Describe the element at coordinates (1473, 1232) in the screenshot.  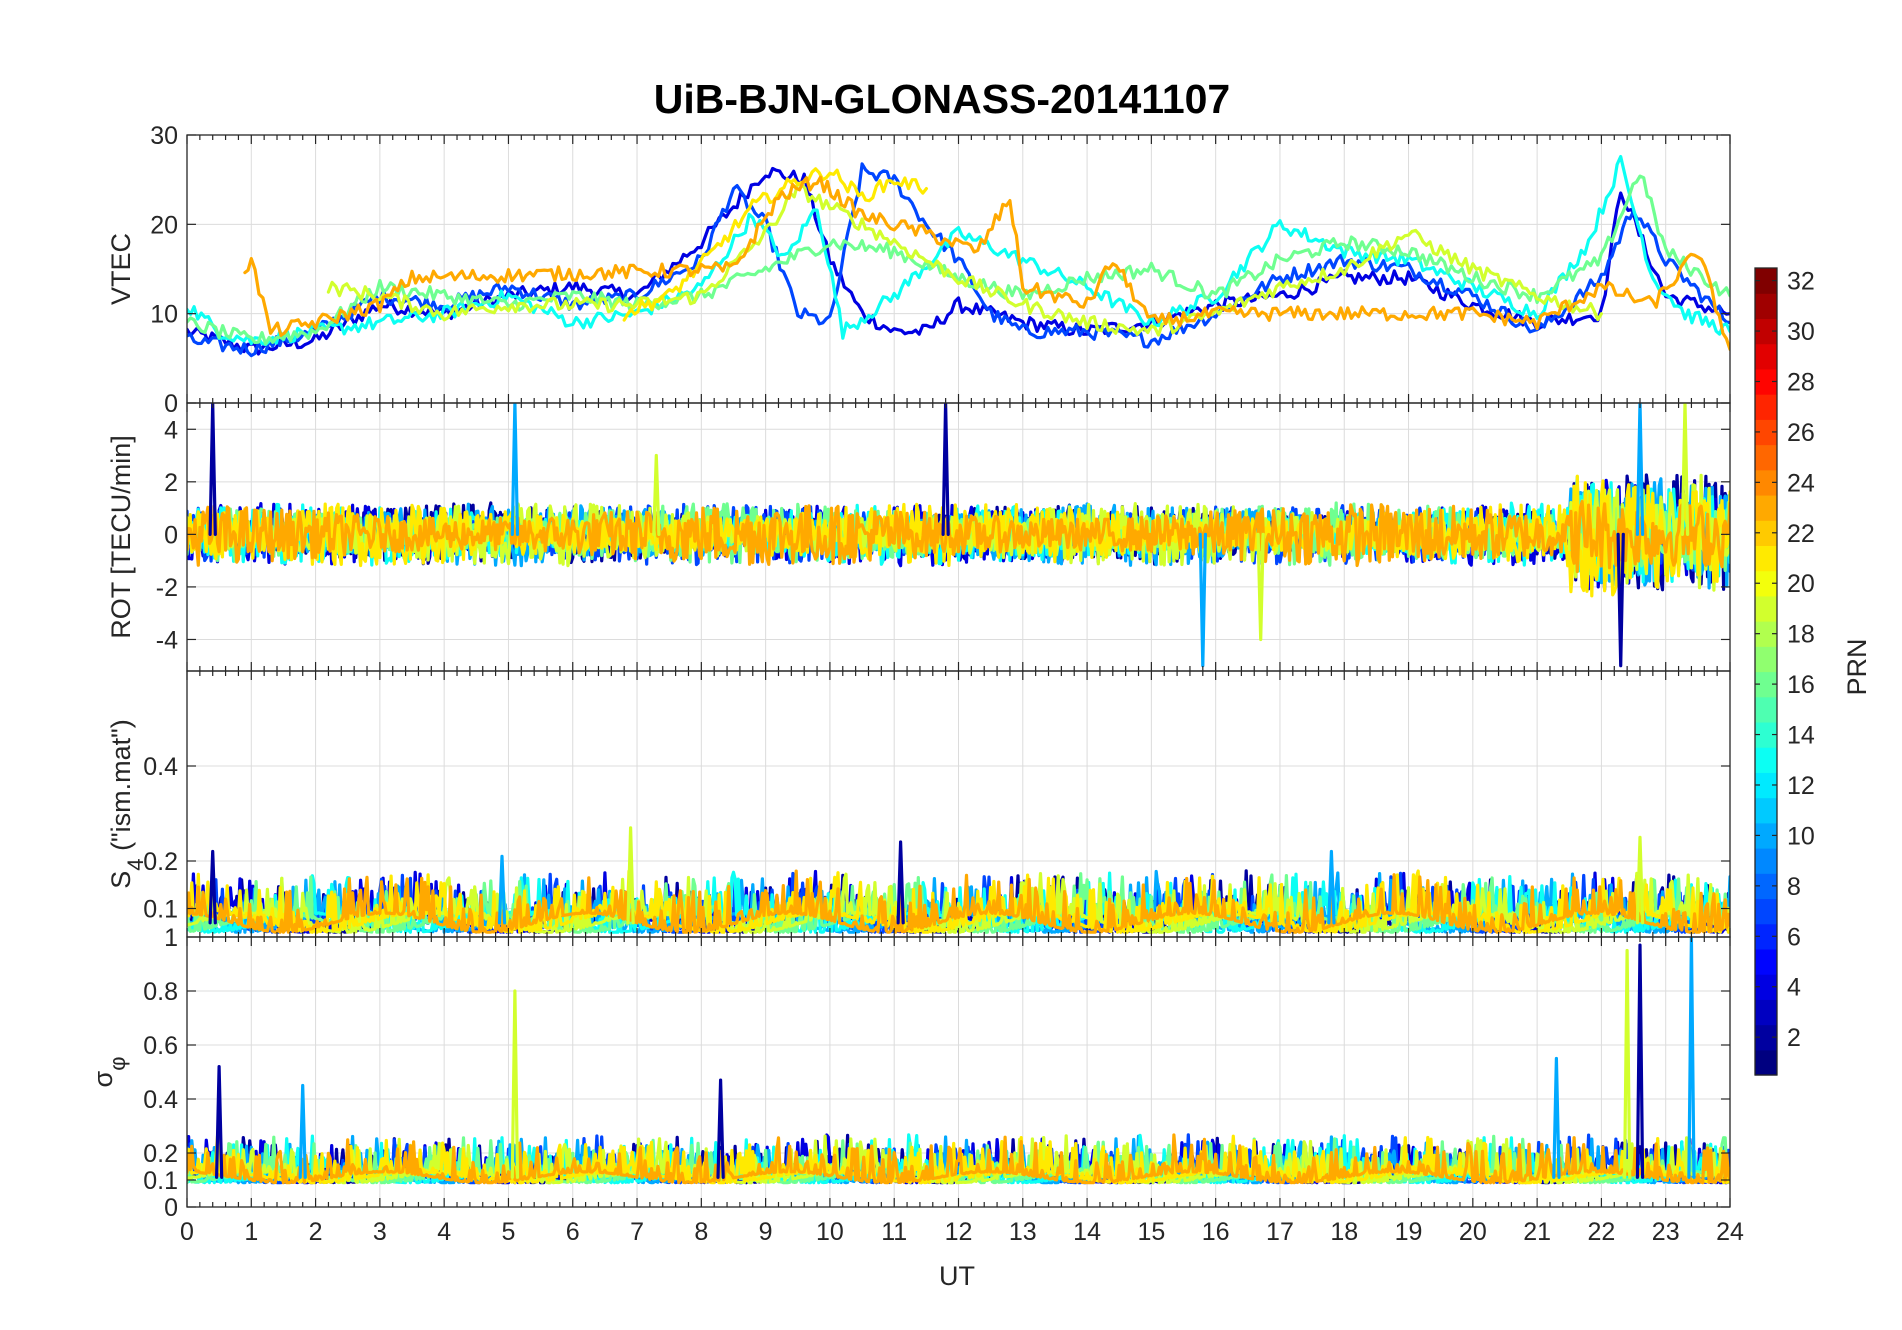
I see `x-tick-label: 20` at that location.